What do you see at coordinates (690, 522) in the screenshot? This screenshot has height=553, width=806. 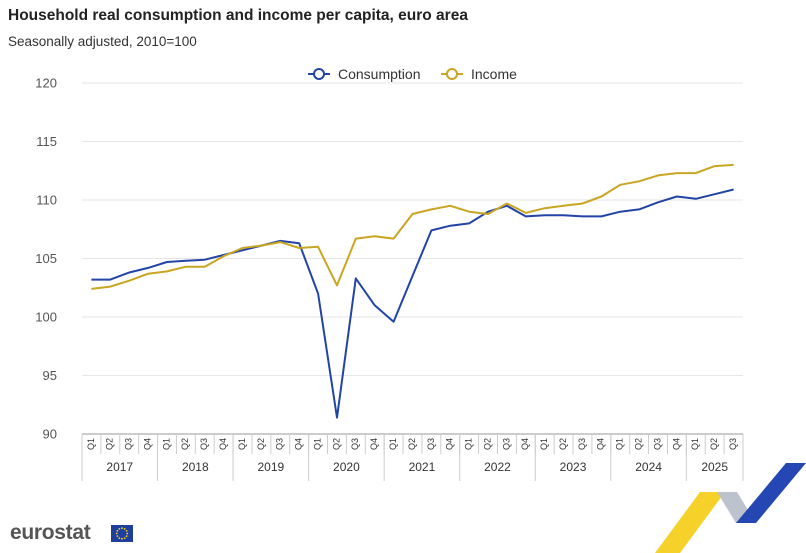 I see `yellow-stripe` at bounding box center [690, 522].